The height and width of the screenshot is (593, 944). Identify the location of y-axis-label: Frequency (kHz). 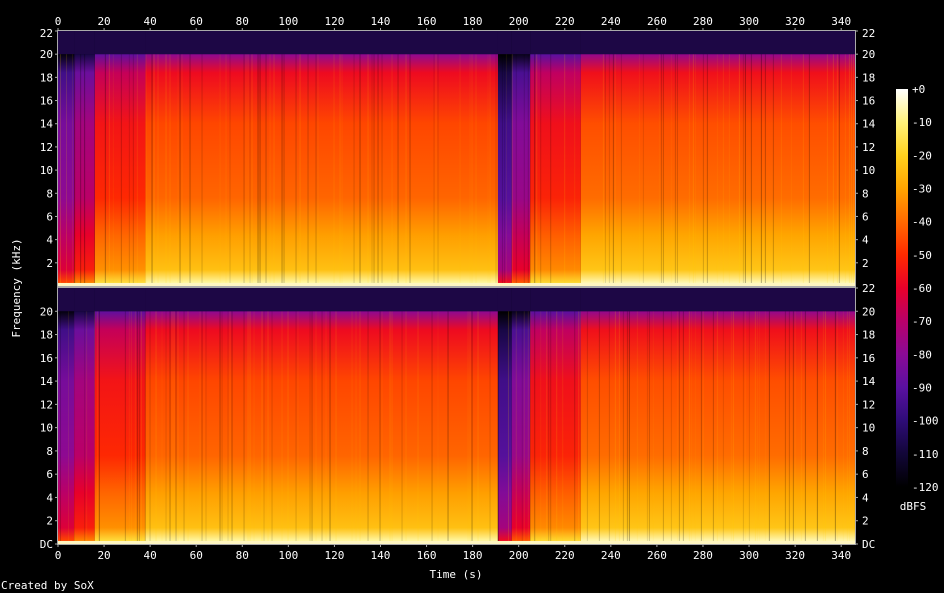
(16, 287).